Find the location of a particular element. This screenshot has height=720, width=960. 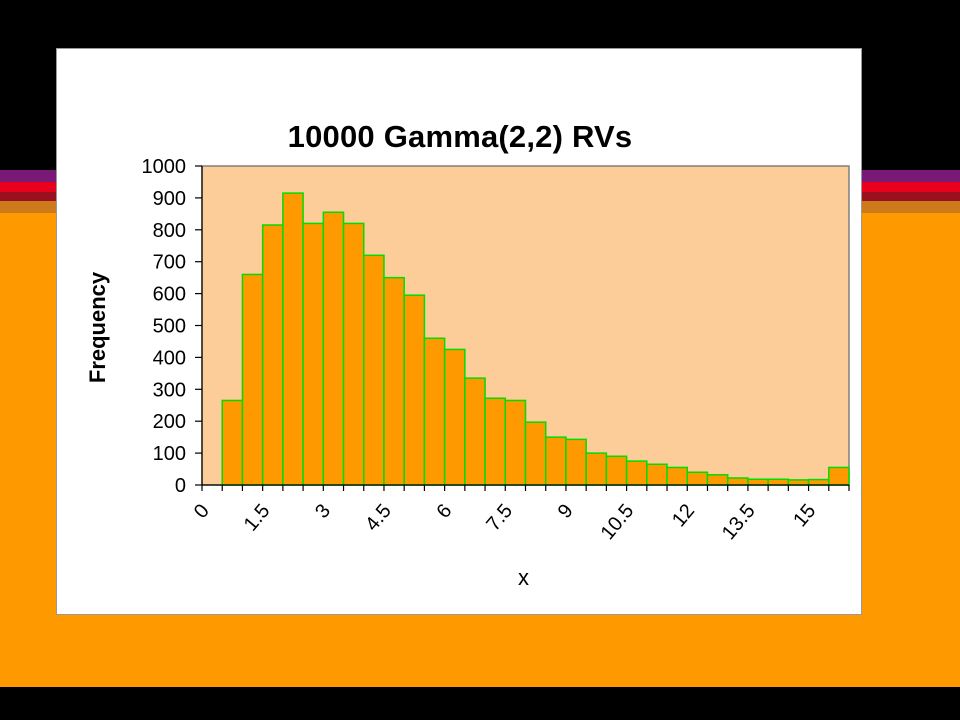

x-tick-label: 10.5 is located at coordinates (618, 522).